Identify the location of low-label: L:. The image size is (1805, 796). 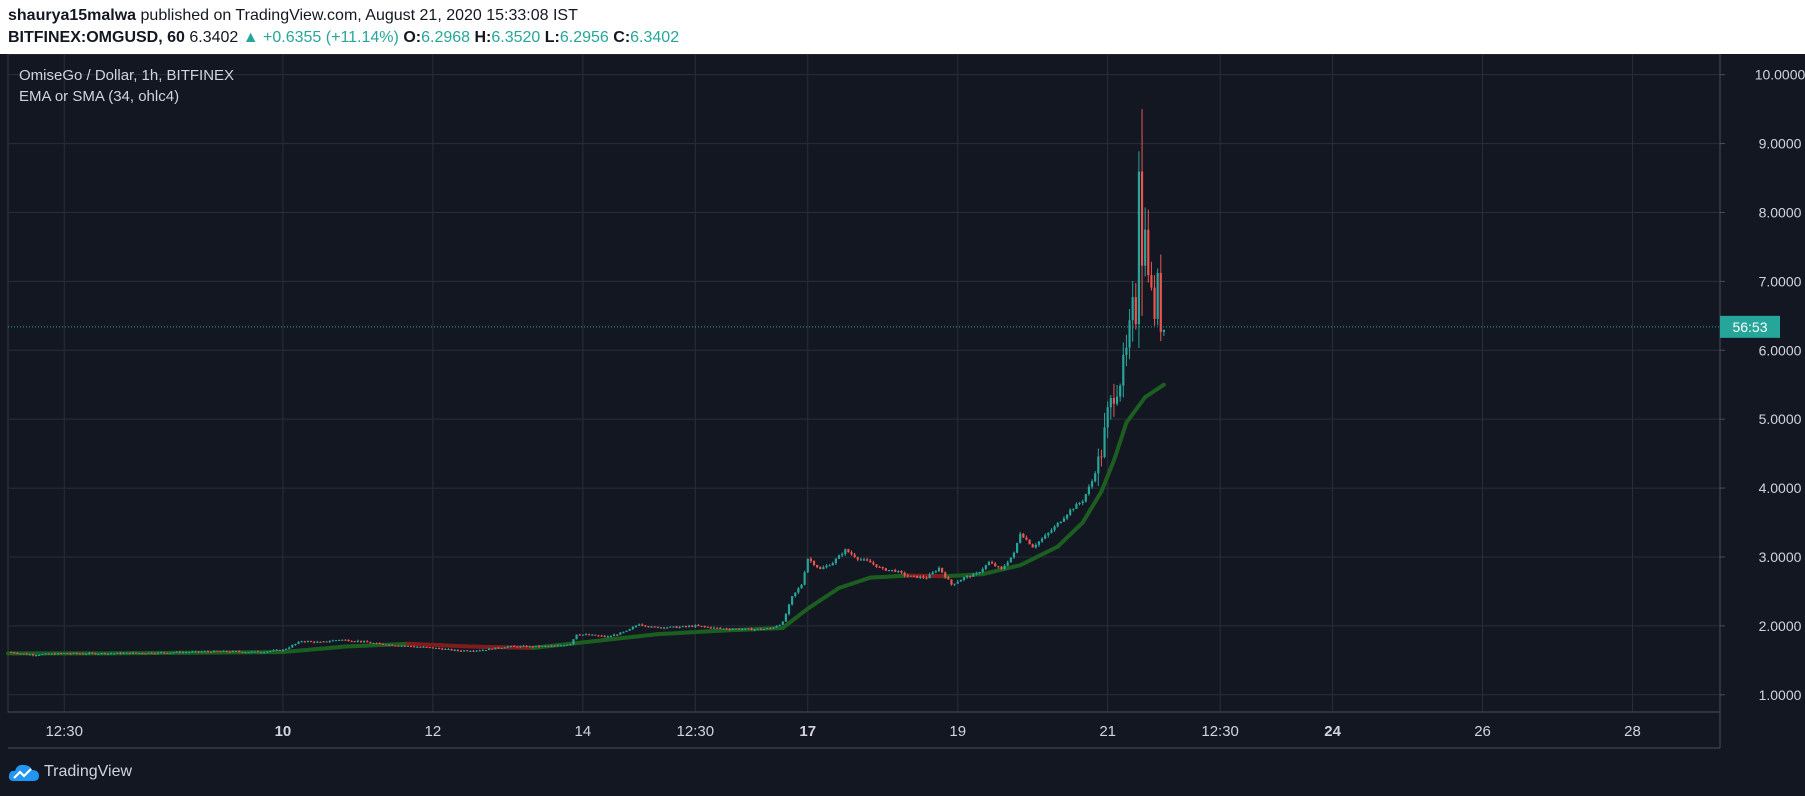
(552, 37).